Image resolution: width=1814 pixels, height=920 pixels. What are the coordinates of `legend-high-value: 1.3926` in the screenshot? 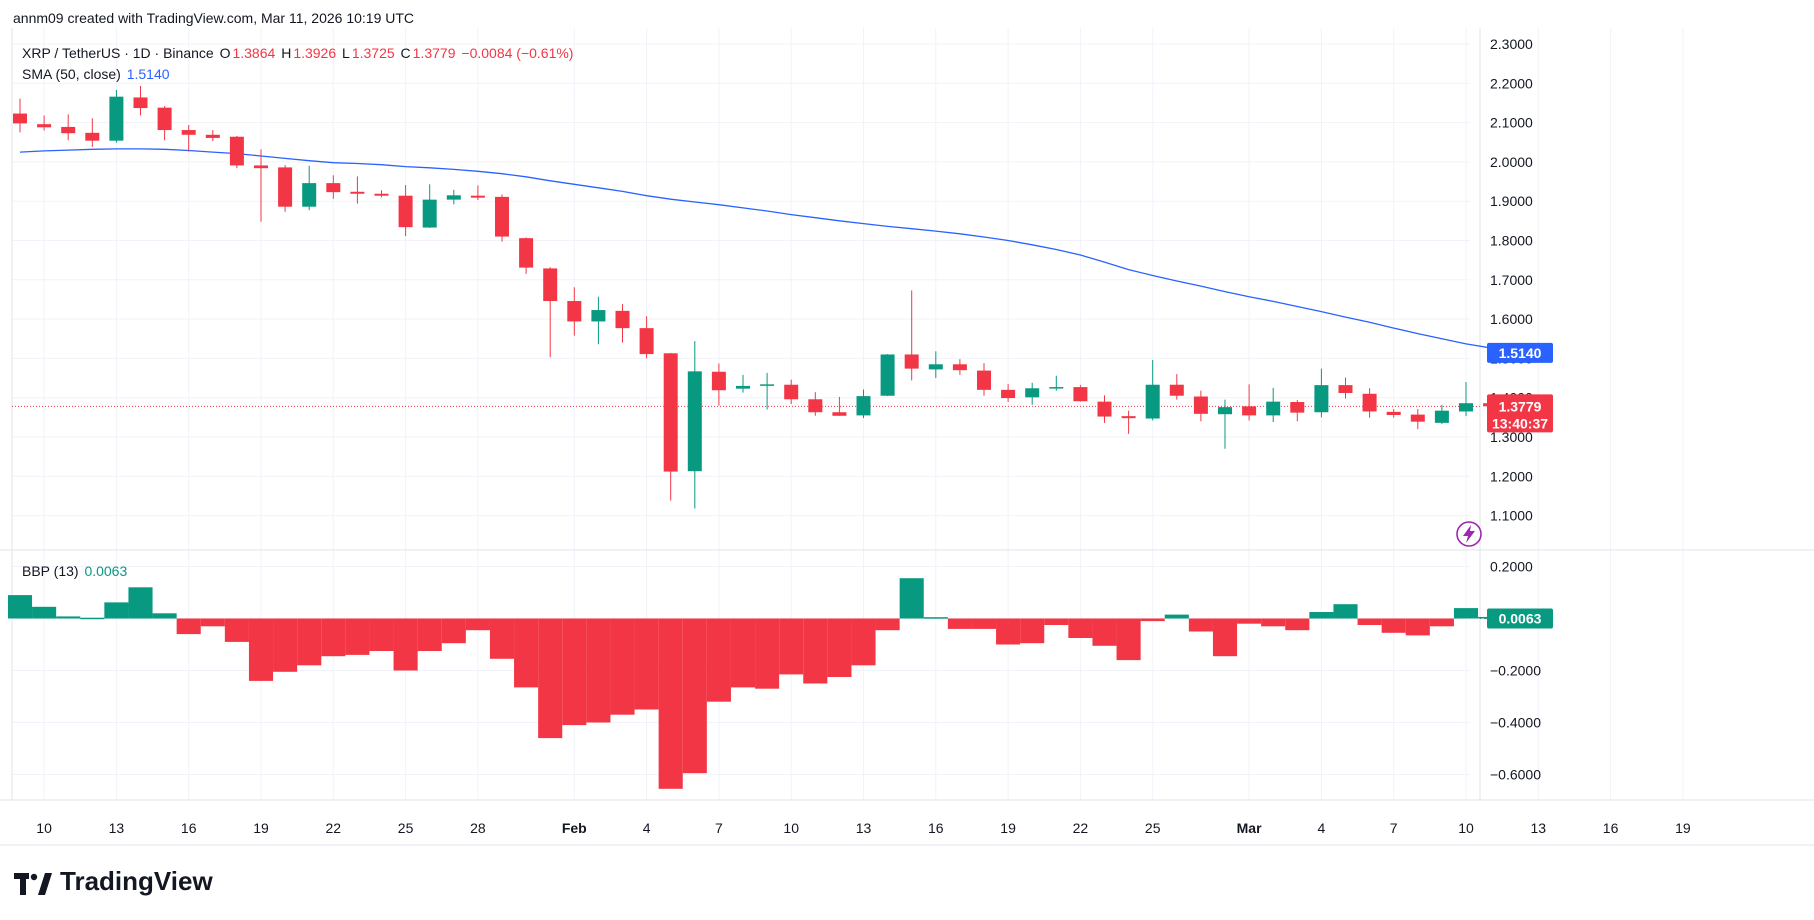 It's located at (315, 53).